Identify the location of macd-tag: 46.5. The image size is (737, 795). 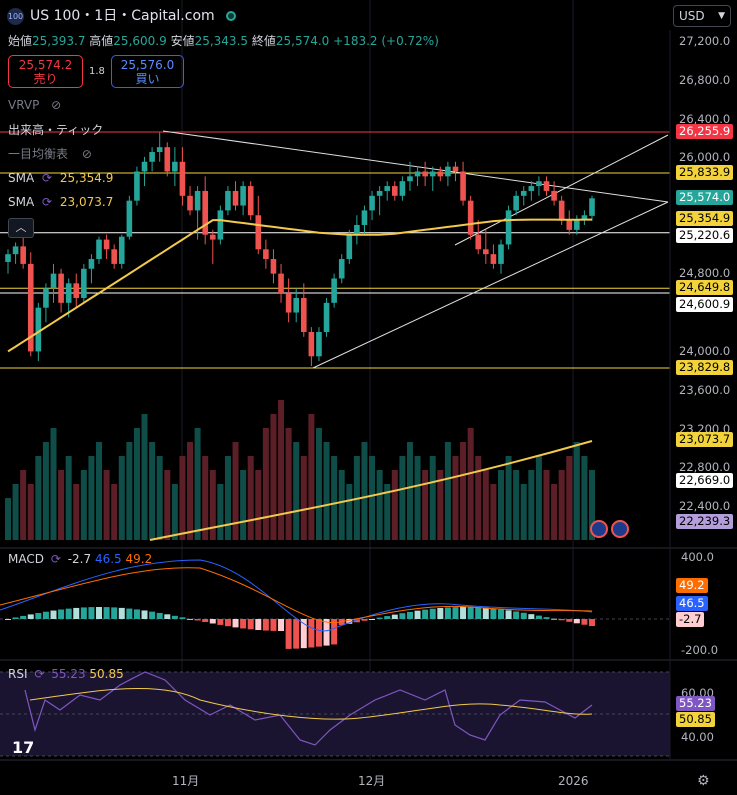
(692, 603).